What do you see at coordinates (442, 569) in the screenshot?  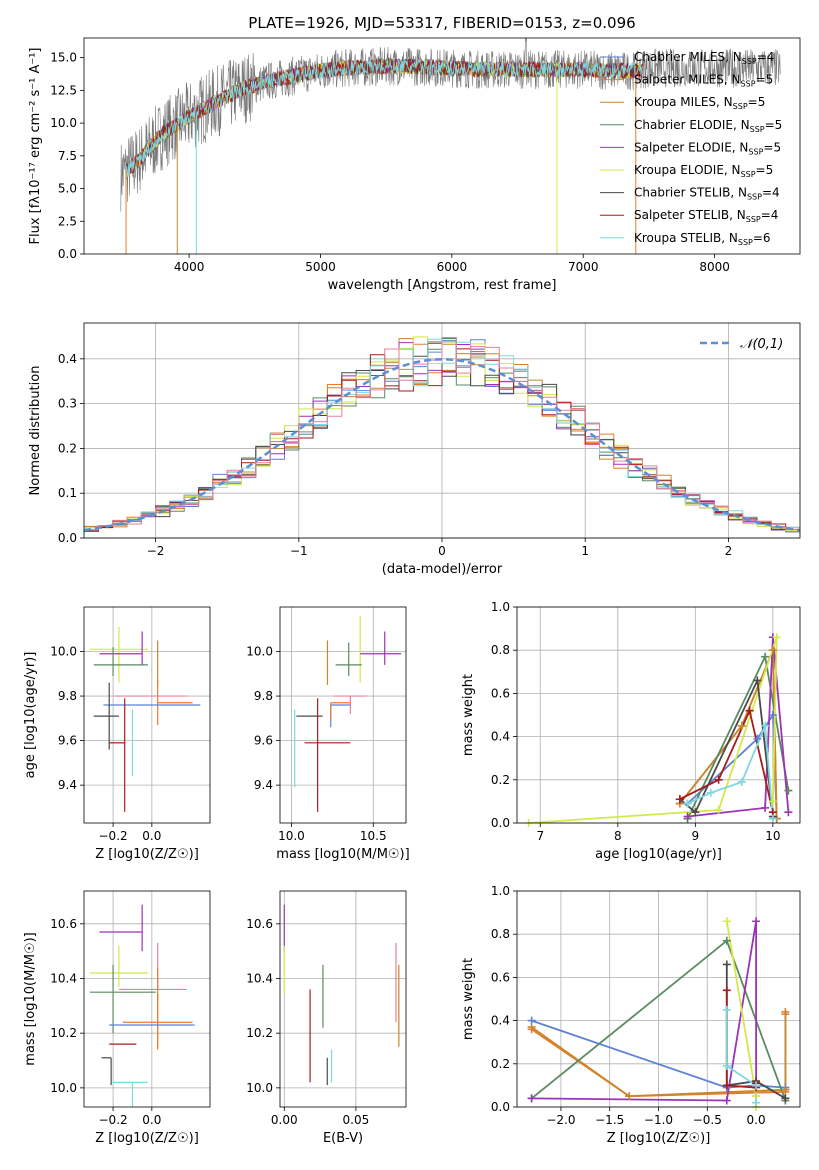 I see `x-axis-label: (data-model)/error` at bounding box center [442, 569].